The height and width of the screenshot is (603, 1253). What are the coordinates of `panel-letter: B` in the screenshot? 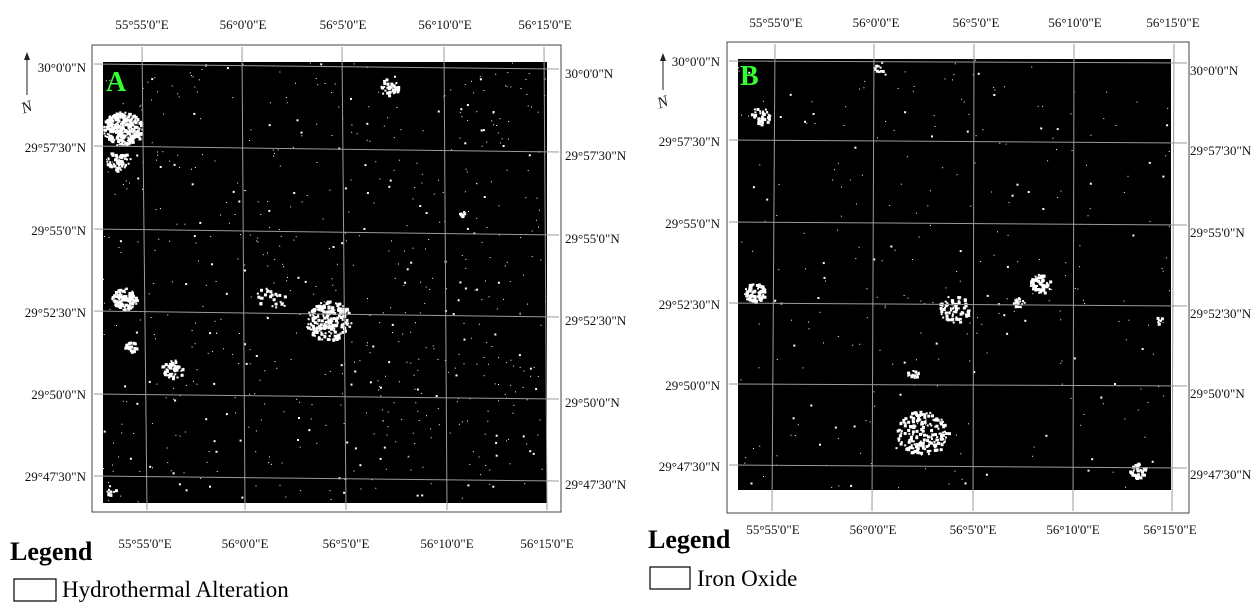 It's located at (749, 76).